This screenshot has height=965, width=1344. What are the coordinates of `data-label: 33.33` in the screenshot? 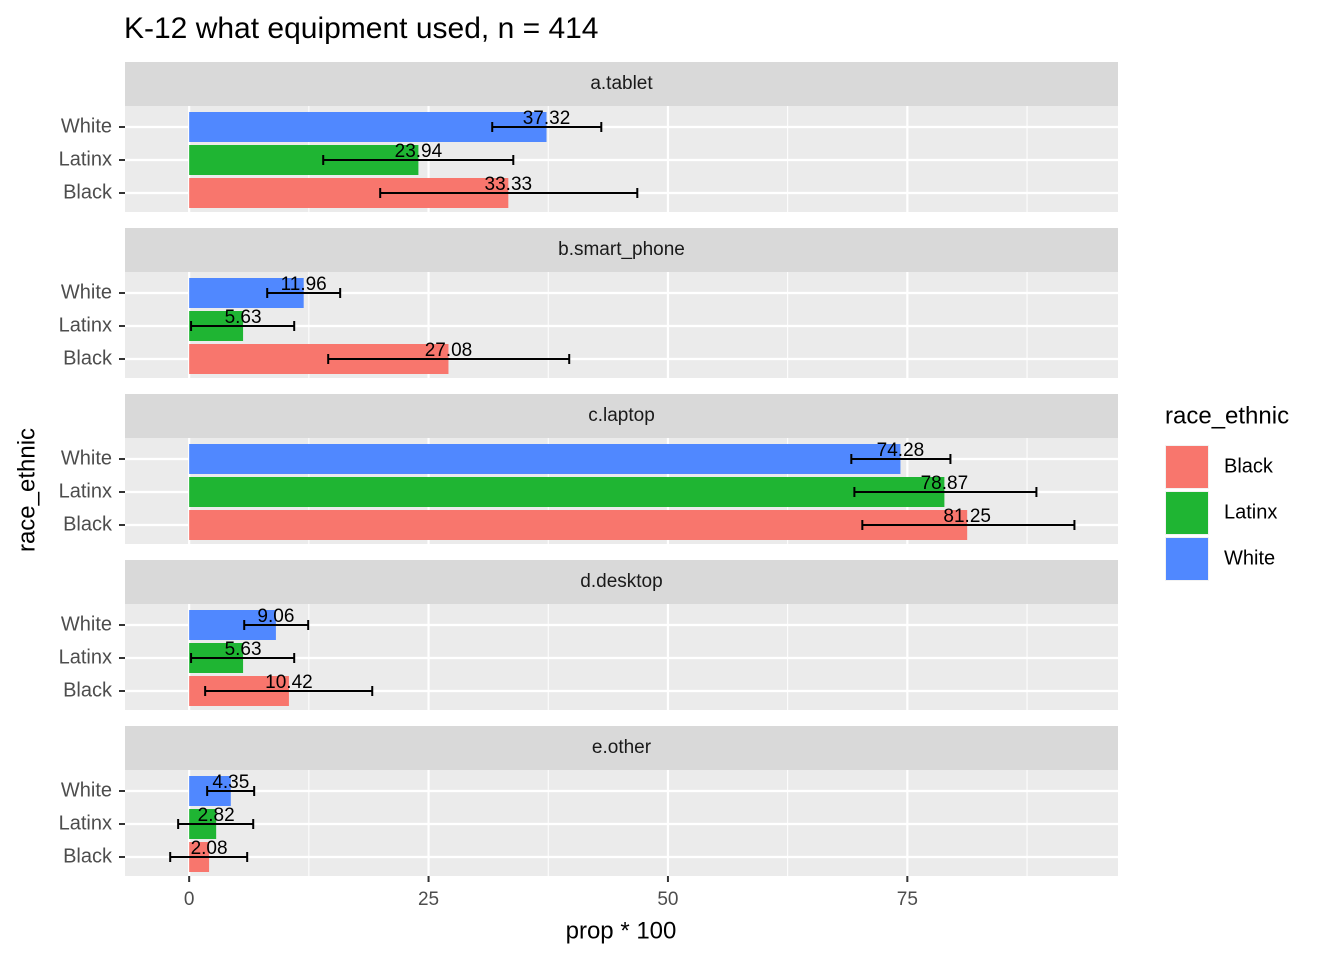 It's located at (509, 184).